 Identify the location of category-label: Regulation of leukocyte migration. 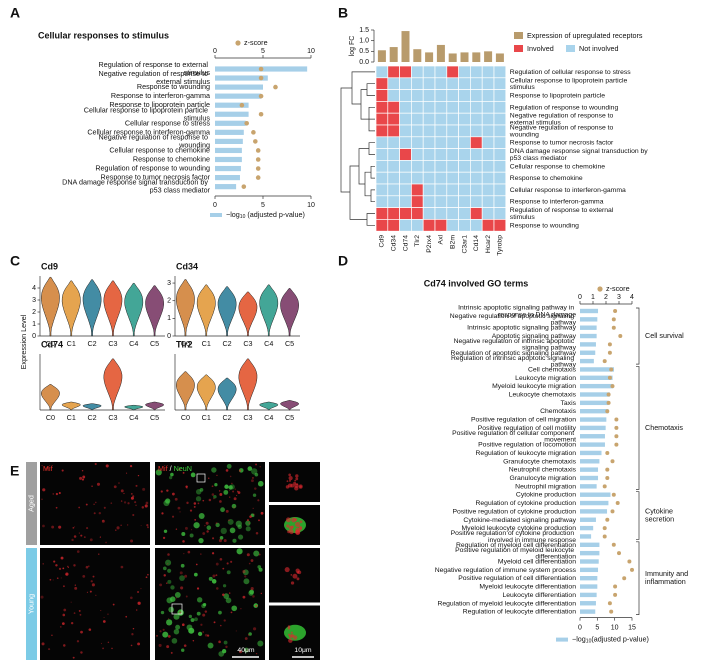
(526, 453).